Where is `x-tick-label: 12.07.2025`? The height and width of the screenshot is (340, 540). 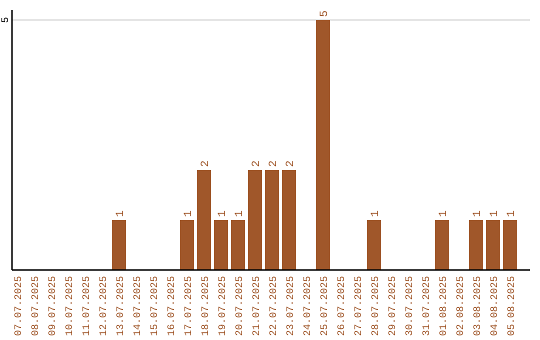 x-tick-label: 12.07.2025 is located at coordinates (104, 306).